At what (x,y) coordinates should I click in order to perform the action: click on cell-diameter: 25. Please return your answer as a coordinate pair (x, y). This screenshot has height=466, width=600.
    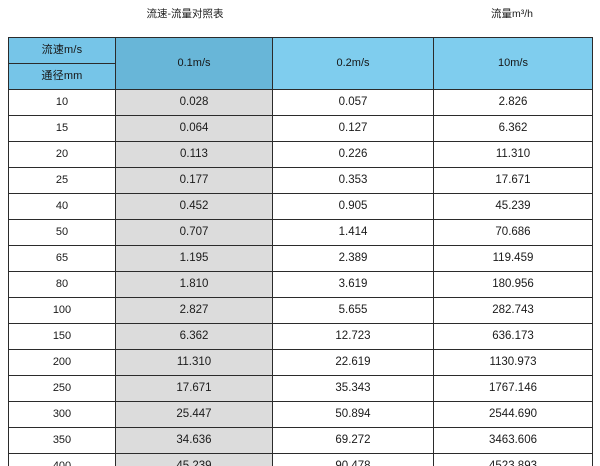
    Looking at the image, I should click on (62, 180).